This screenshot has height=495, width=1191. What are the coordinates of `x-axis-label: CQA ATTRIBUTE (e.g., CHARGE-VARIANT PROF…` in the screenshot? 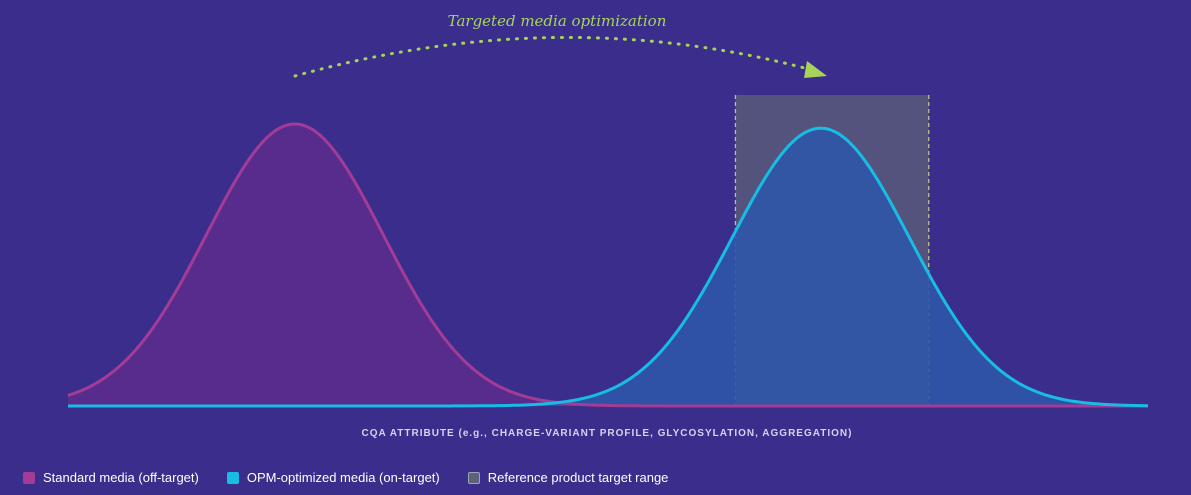 It's located at (607, 433).